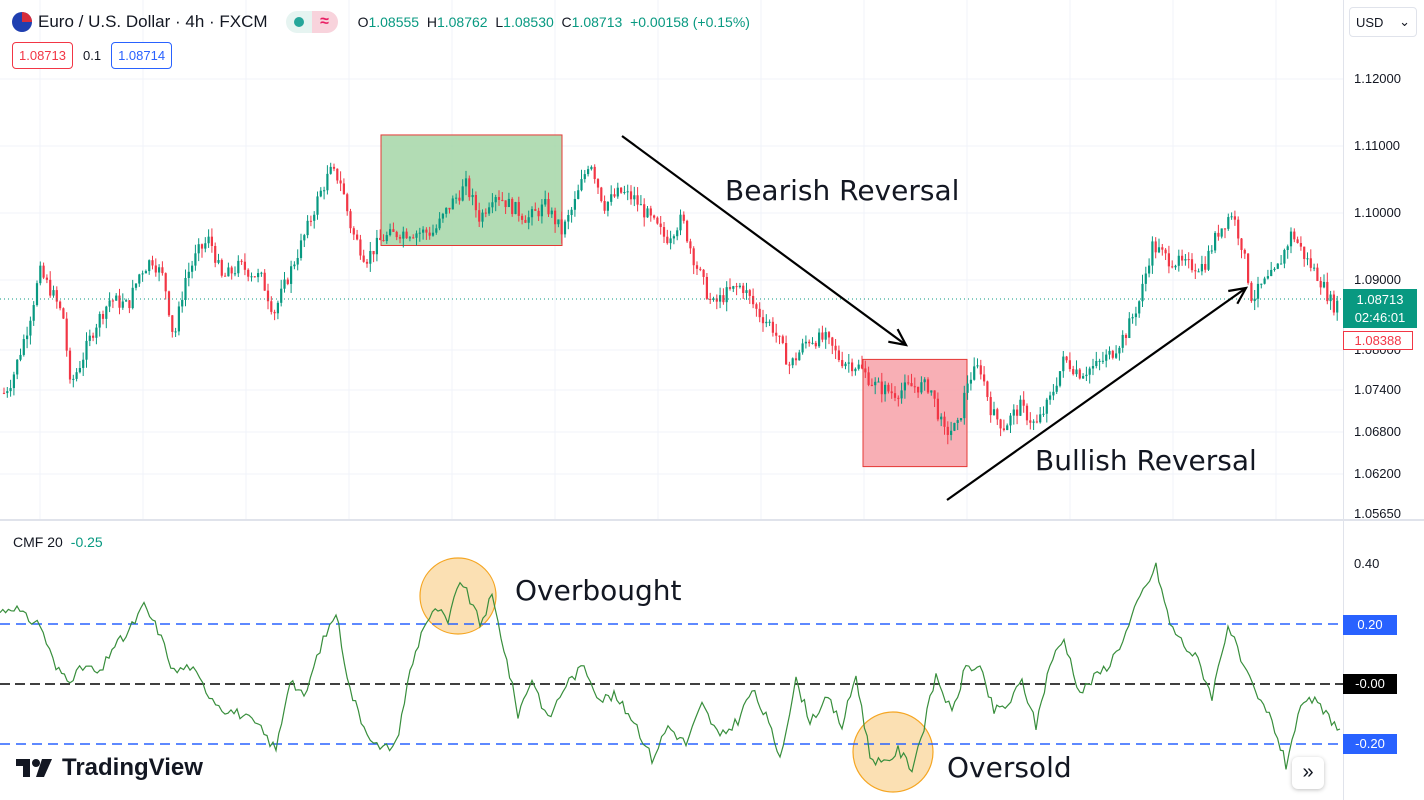 The height and width of the screenshot is (800, 1424). I want to click on cmf-zero-level-label: -0.00, so click(1370, 684).